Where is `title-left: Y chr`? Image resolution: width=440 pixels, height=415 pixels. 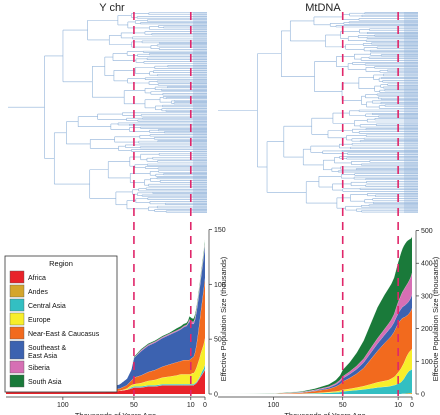 title-left: Y chr is located at coordinates (112, 8).